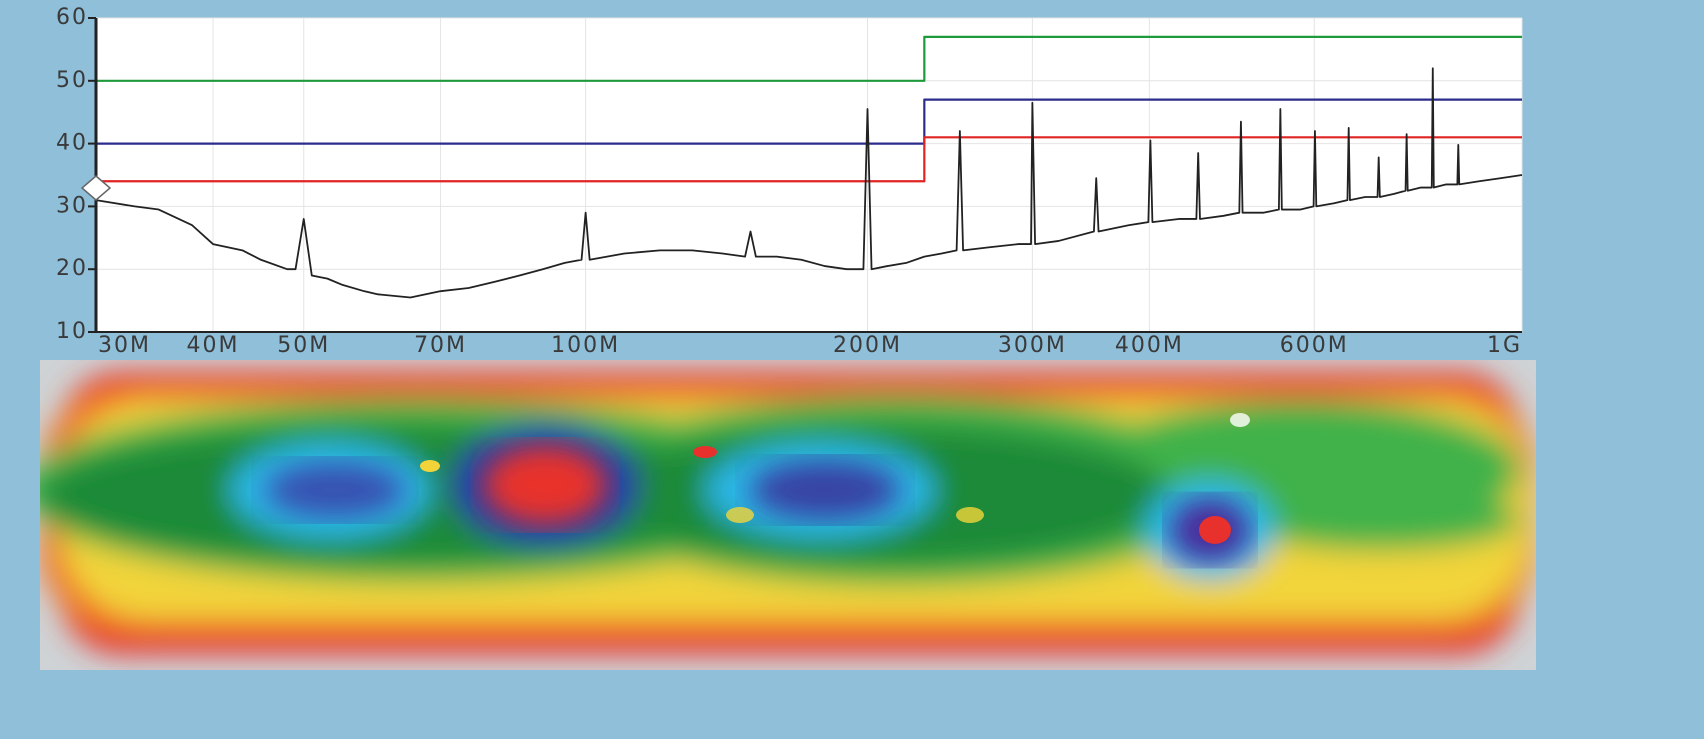  Describe the element at coordinates (1504, 345) in the screenshot. I see `x-tick-label: 1G` at that location.